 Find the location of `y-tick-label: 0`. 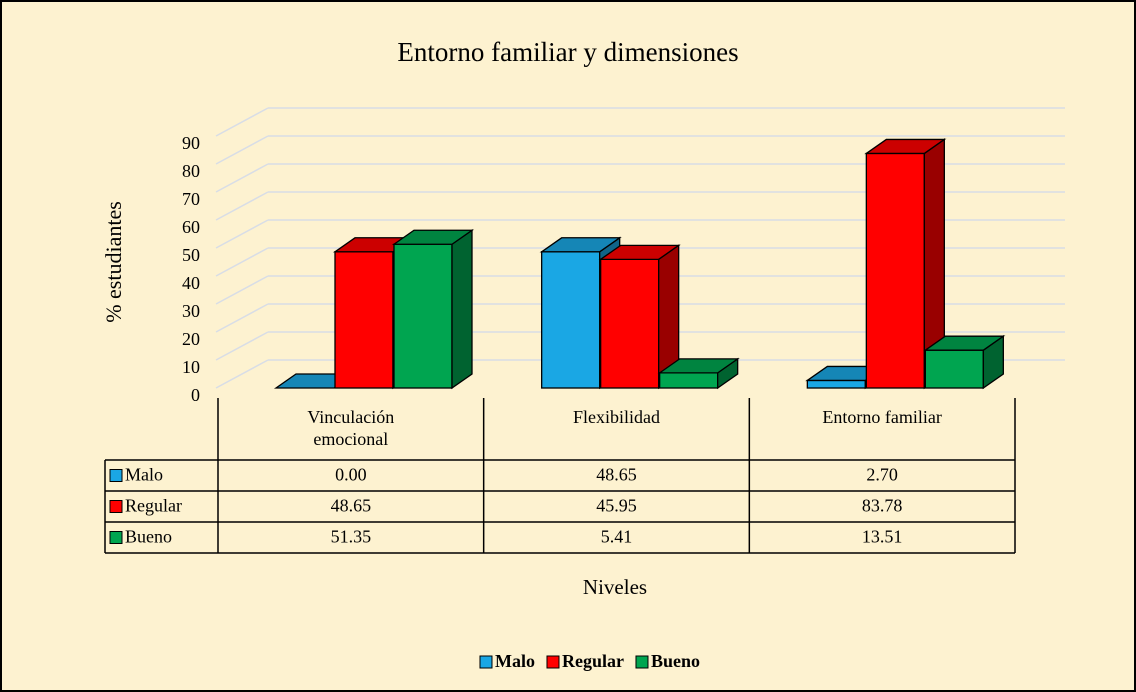

y-tick-label: 0 is located at coordinates (195, 395).